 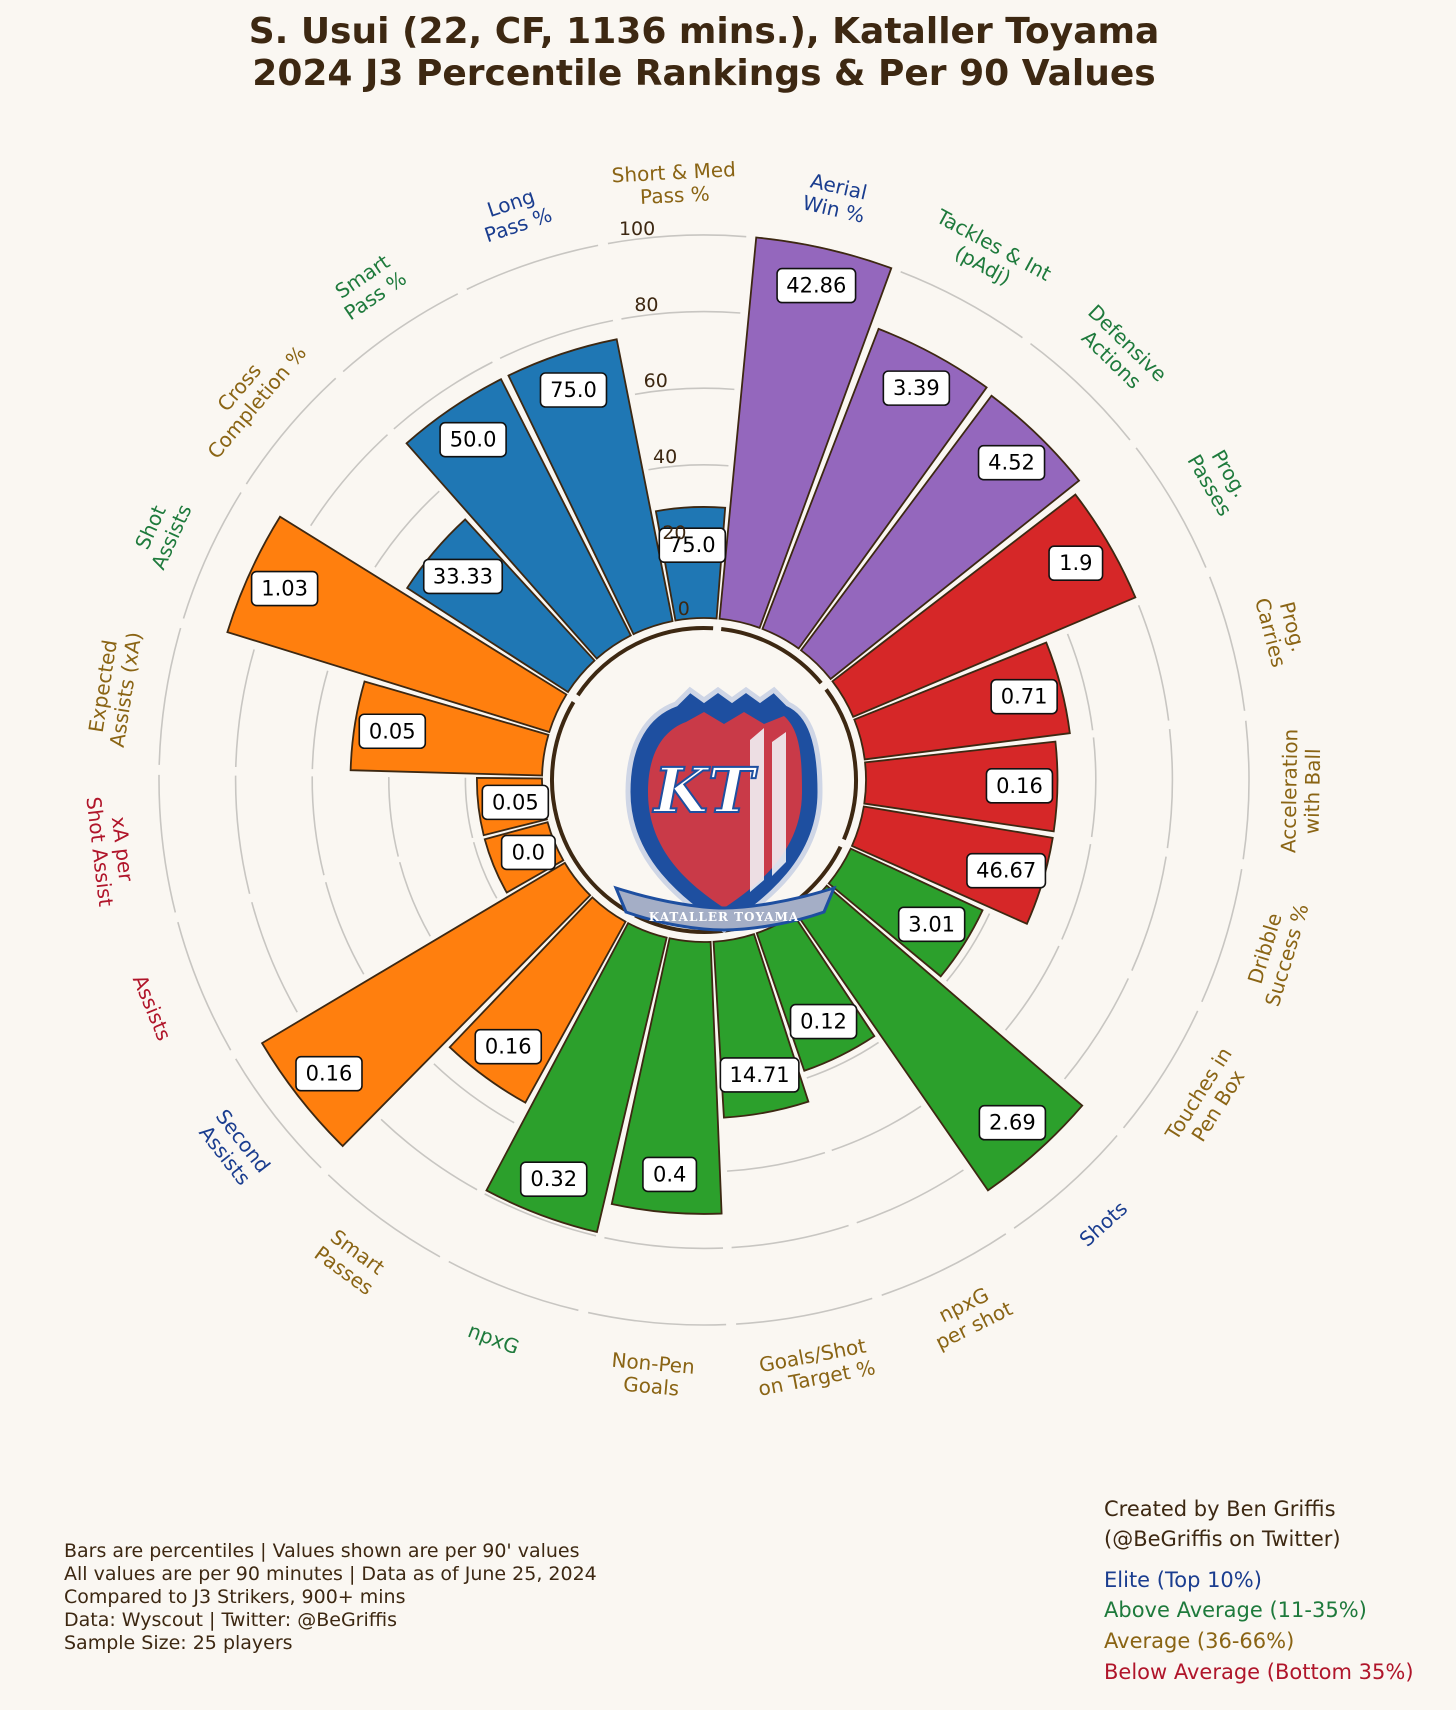 I want to click on value-label-text: 0.4, so click(x=669, y=1174).